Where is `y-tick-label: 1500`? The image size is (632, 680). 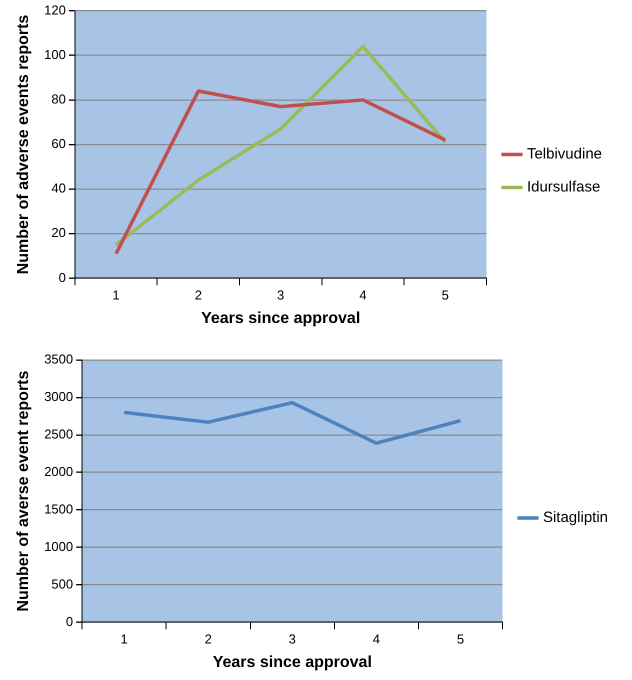 y-tick-label: 1500 is located at coordinates (59, 508).